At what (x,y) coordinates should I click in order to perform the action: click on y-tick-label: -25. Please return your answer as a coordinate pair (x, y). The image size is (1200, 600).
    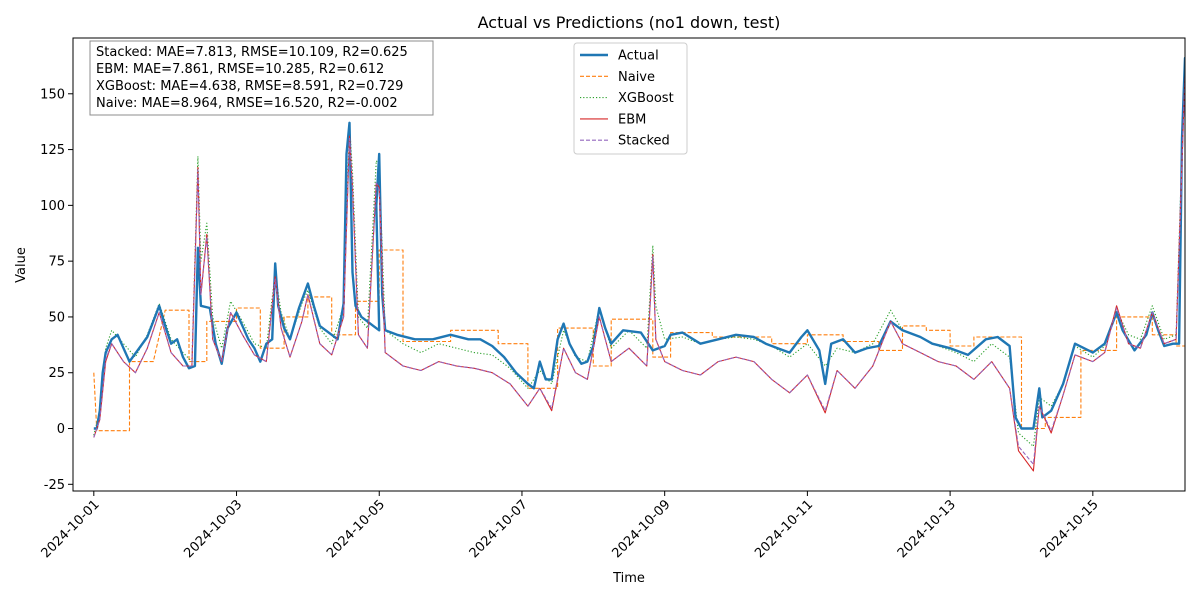
    Looking at the image, I should click on (54, 485).